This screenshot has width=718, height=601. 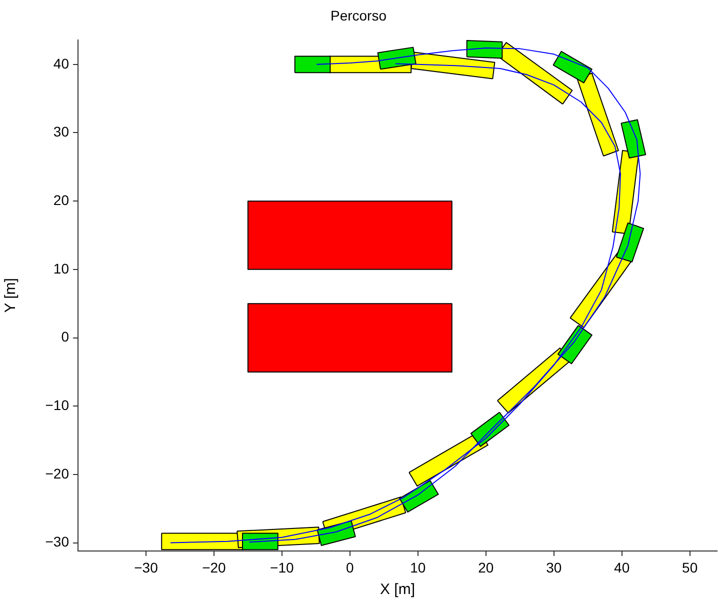 What do you see at coordinates (57, 404) in the screenshot?
I see `y-tick-label: −10` at bounding box center [57, 404].